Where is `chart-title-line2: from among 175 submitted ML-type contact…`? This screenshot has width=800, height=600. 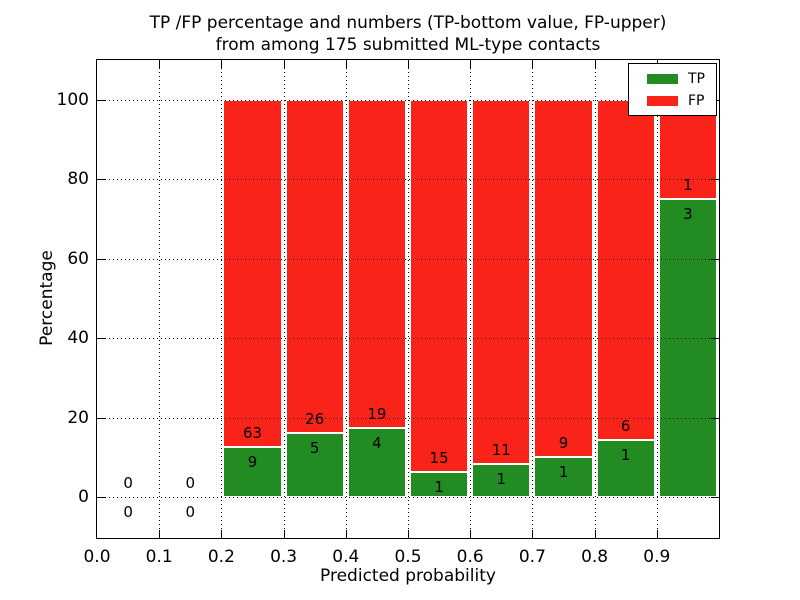
chart-title-line2: from among 175 submitted ML-type contact… is located at coordinates (408, 45).